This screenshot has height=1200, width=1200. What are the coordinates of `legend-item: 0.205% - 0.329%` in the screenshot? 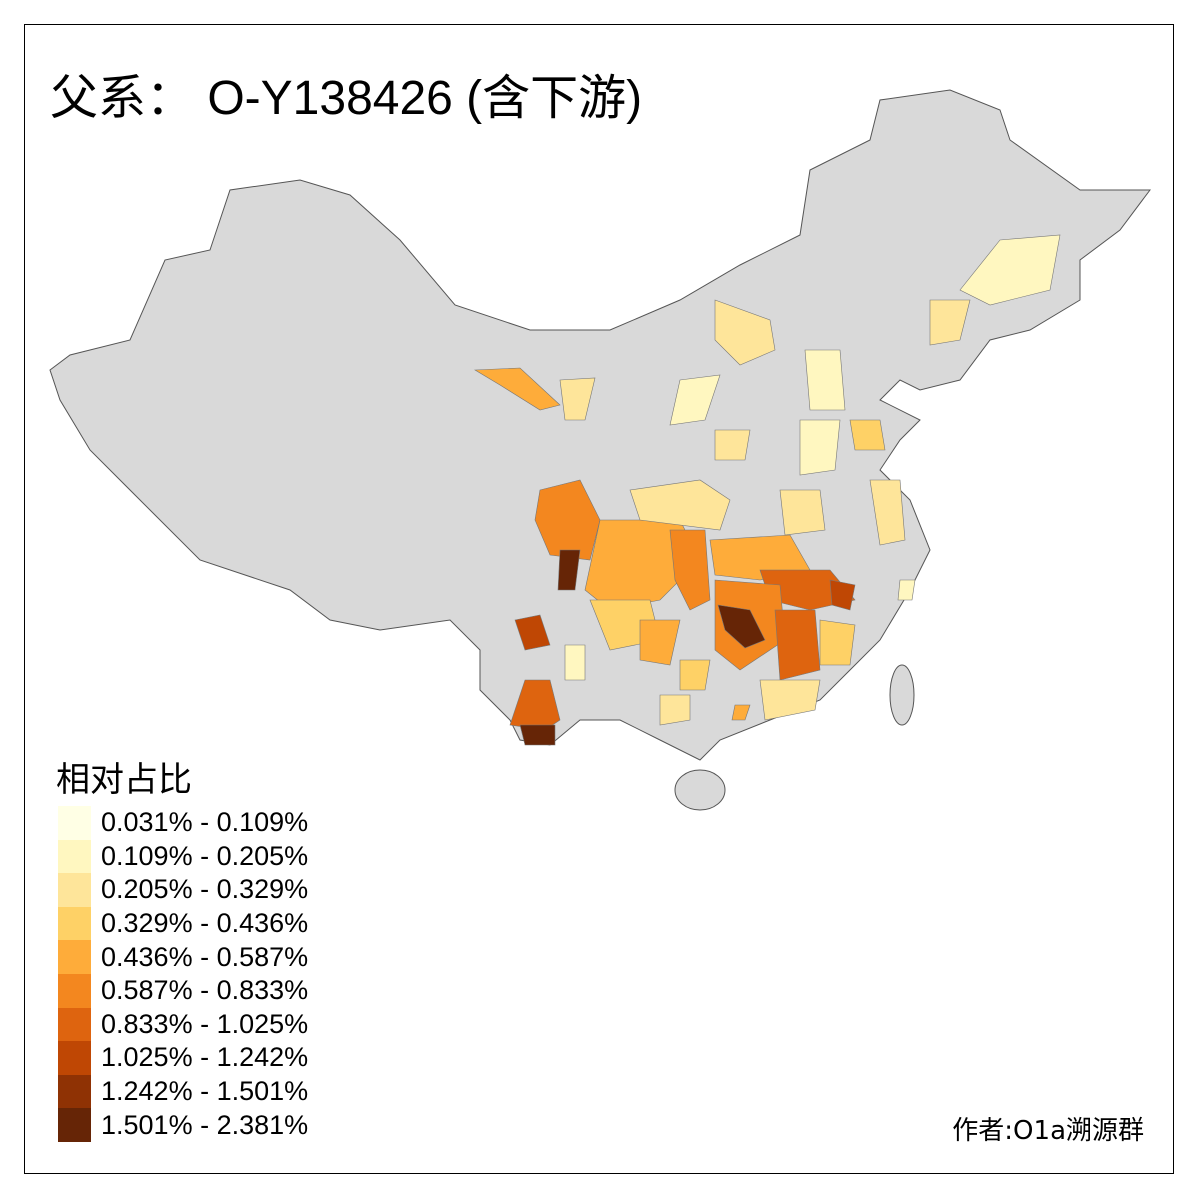 It's located at (183, 890).